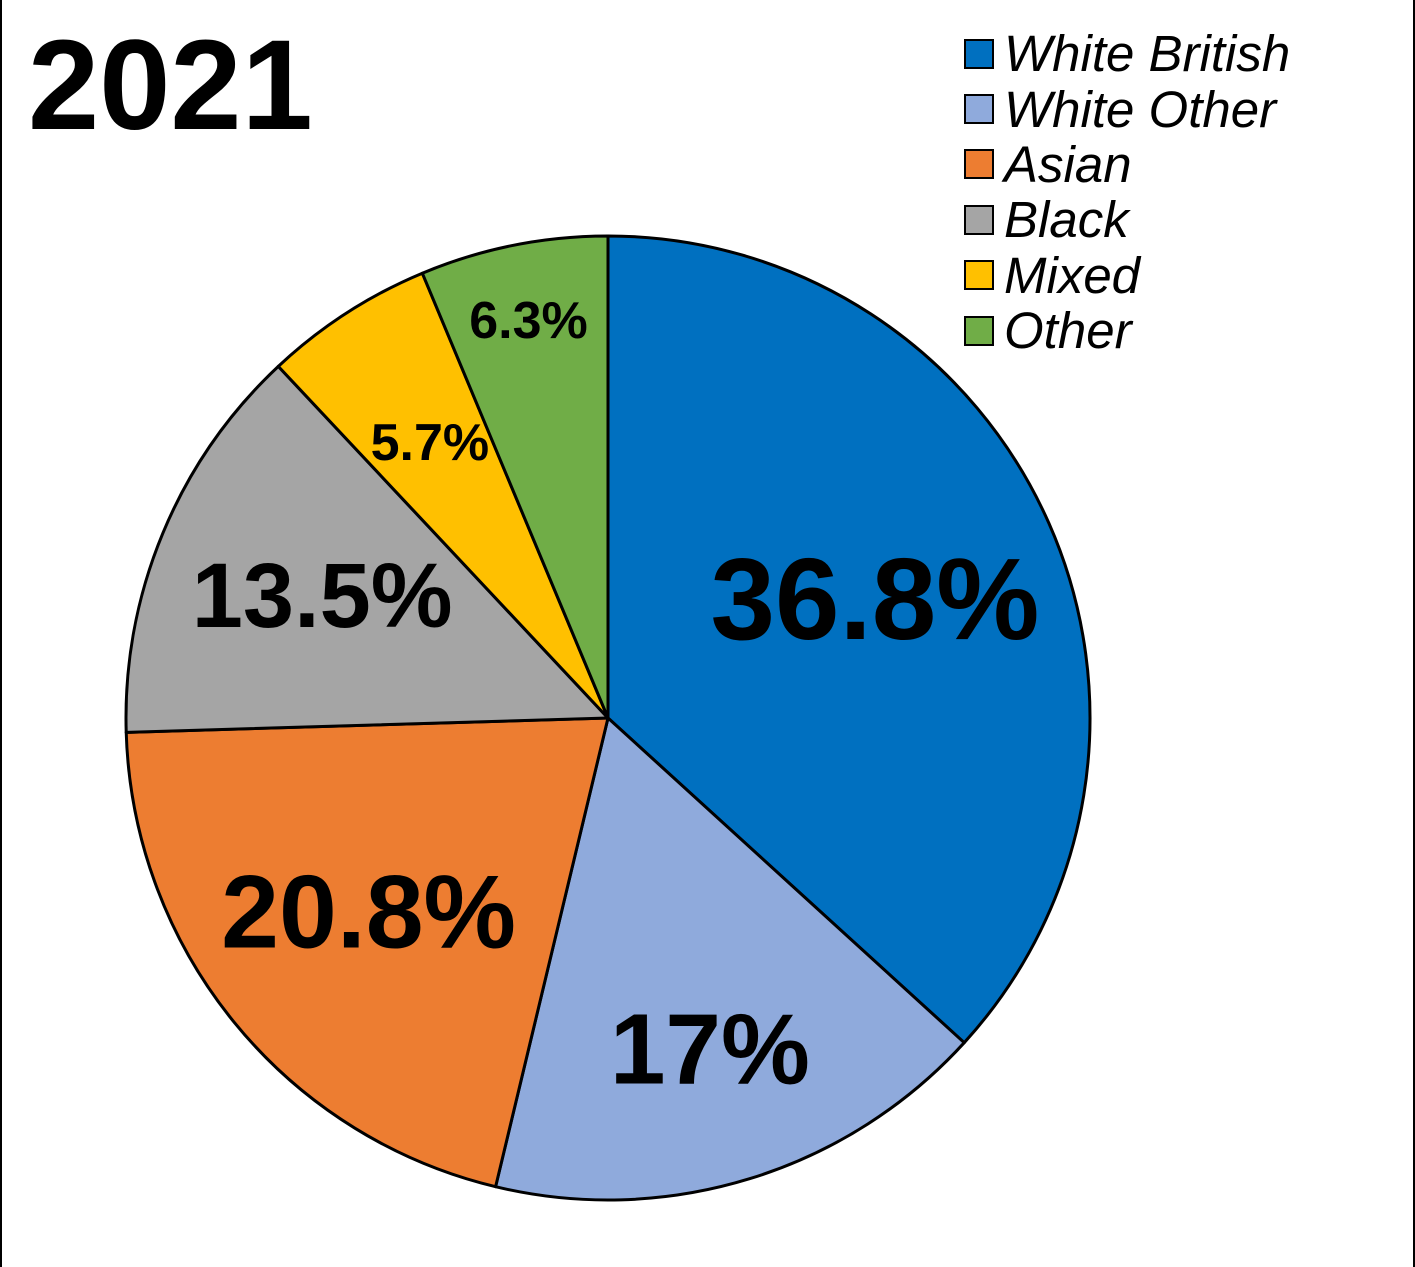 This screenshot has height=1267, width=1415. Describe the element at coordinates (1140, 109) in the screenshot. I see `legend-label: White Other` at that location.